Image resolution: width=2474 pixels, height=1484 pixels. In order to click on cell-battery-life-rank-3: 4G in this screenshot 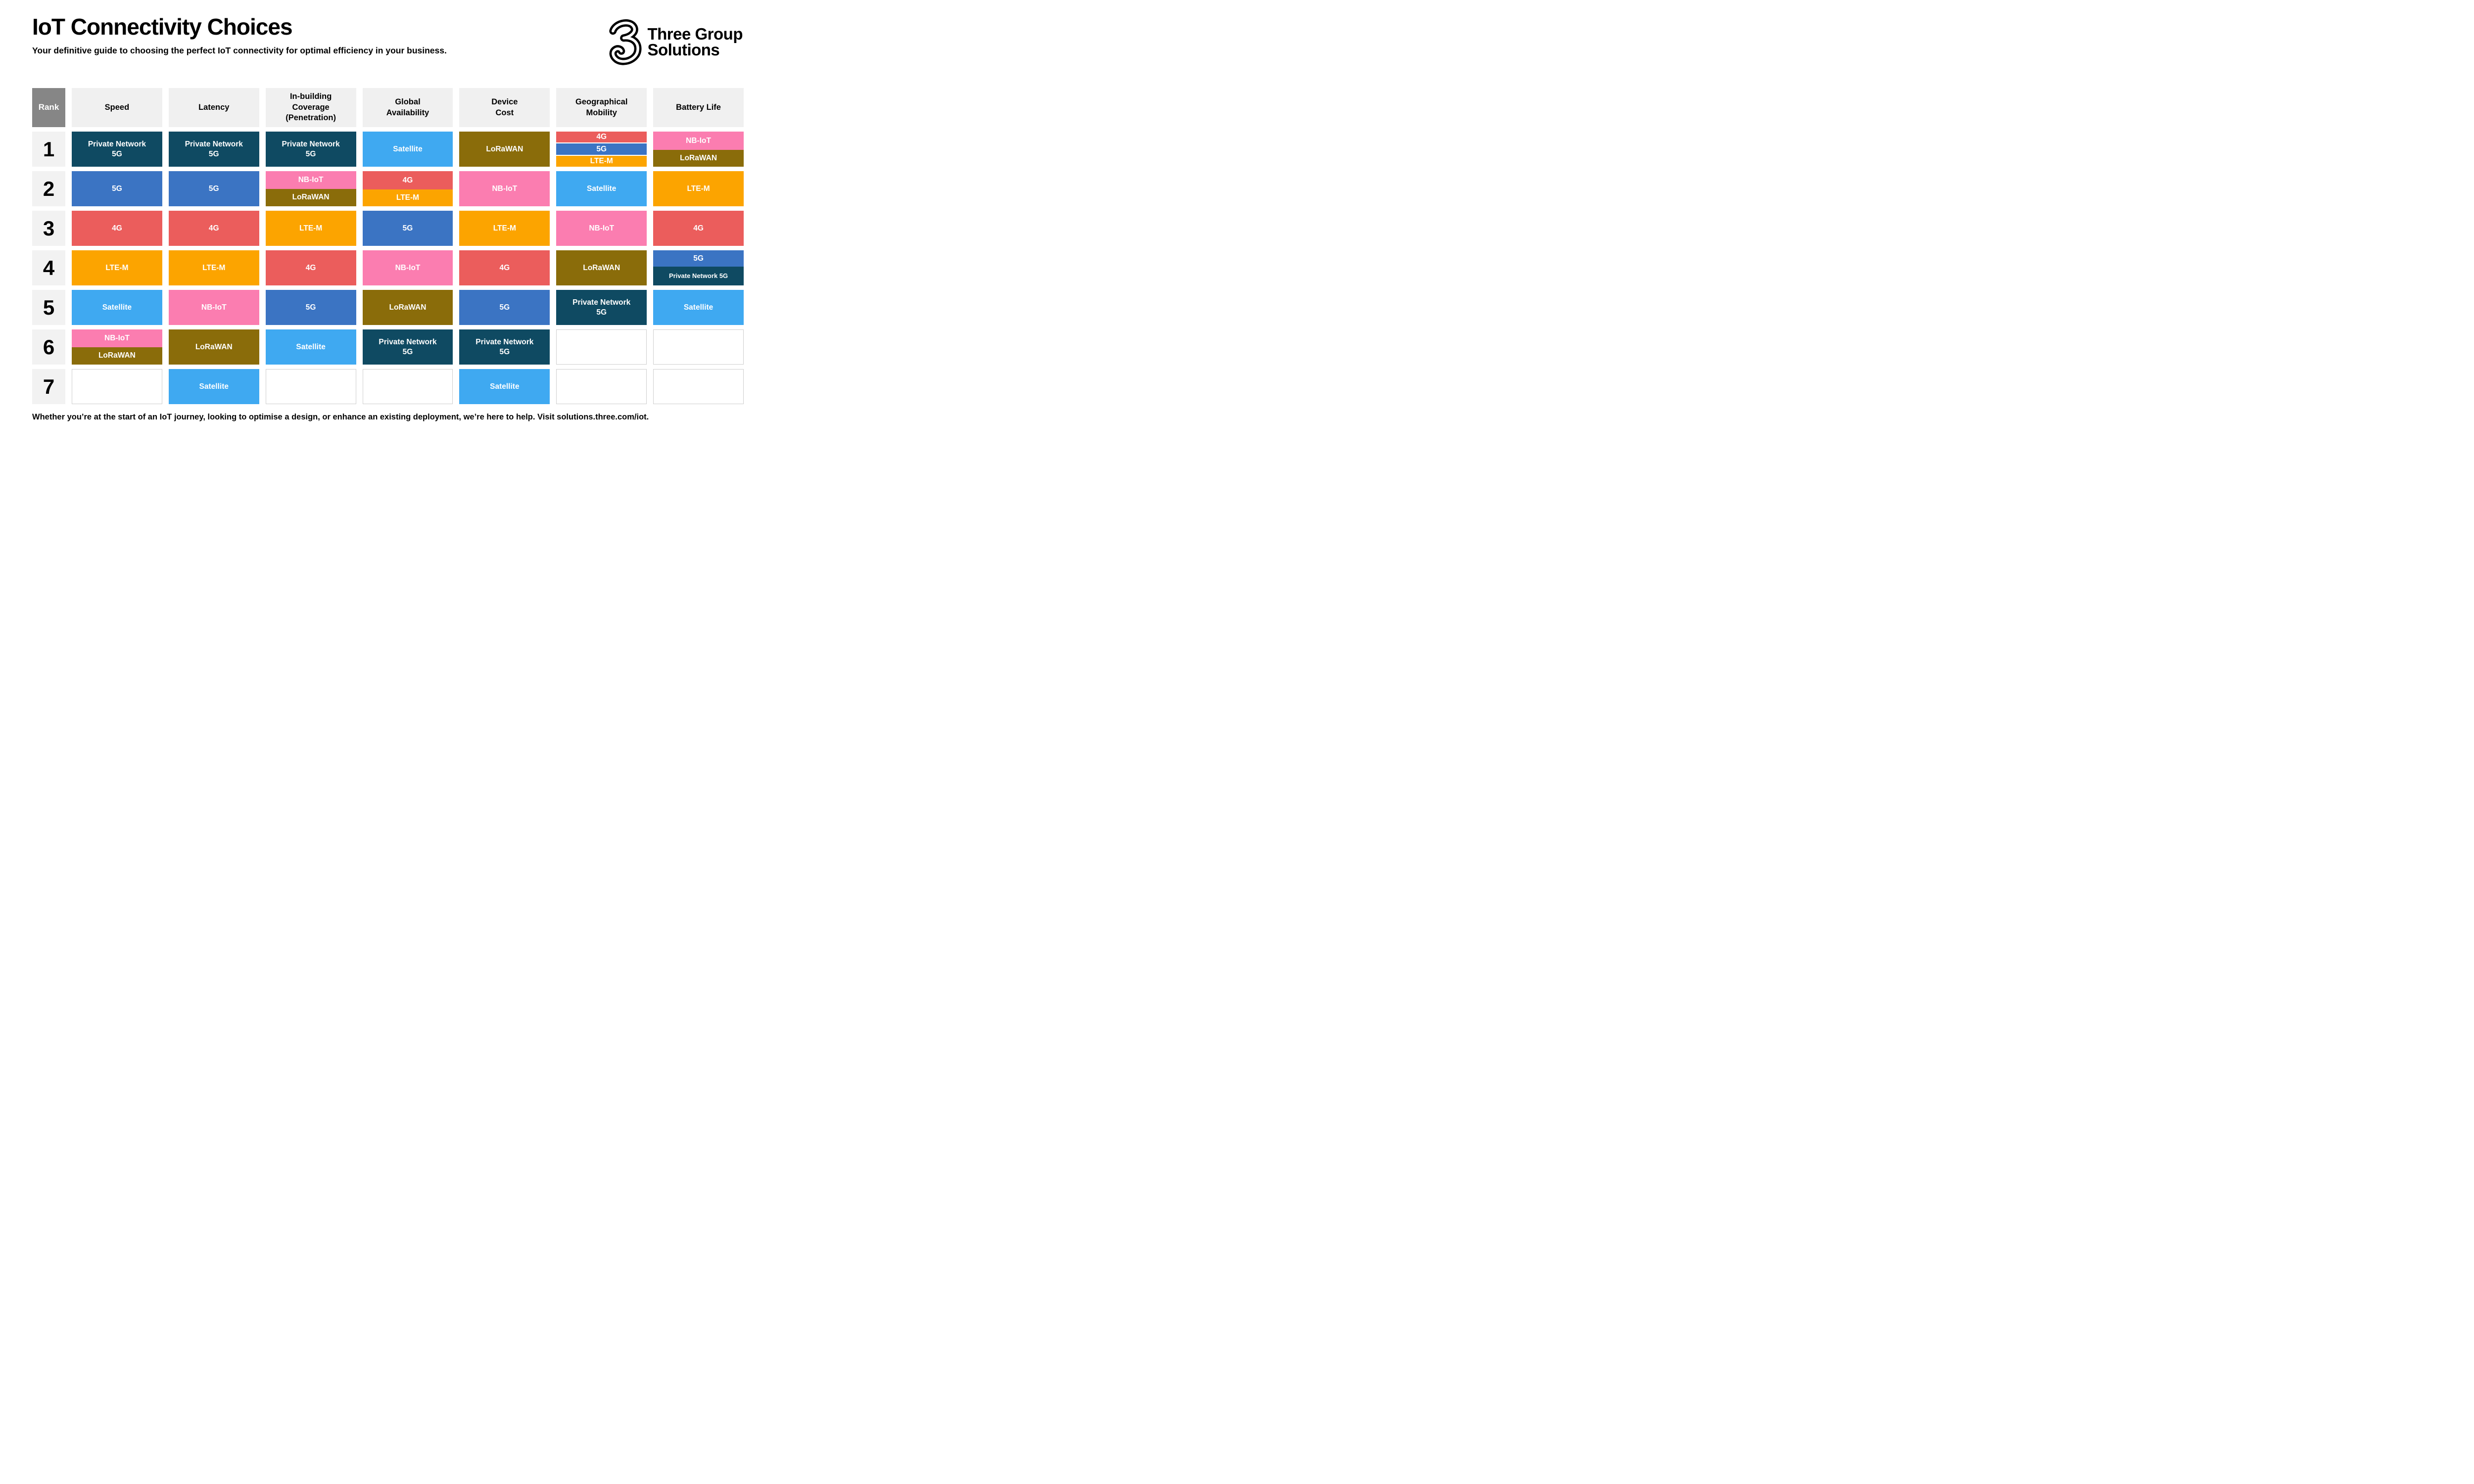, I will do `click(698, 228)`.